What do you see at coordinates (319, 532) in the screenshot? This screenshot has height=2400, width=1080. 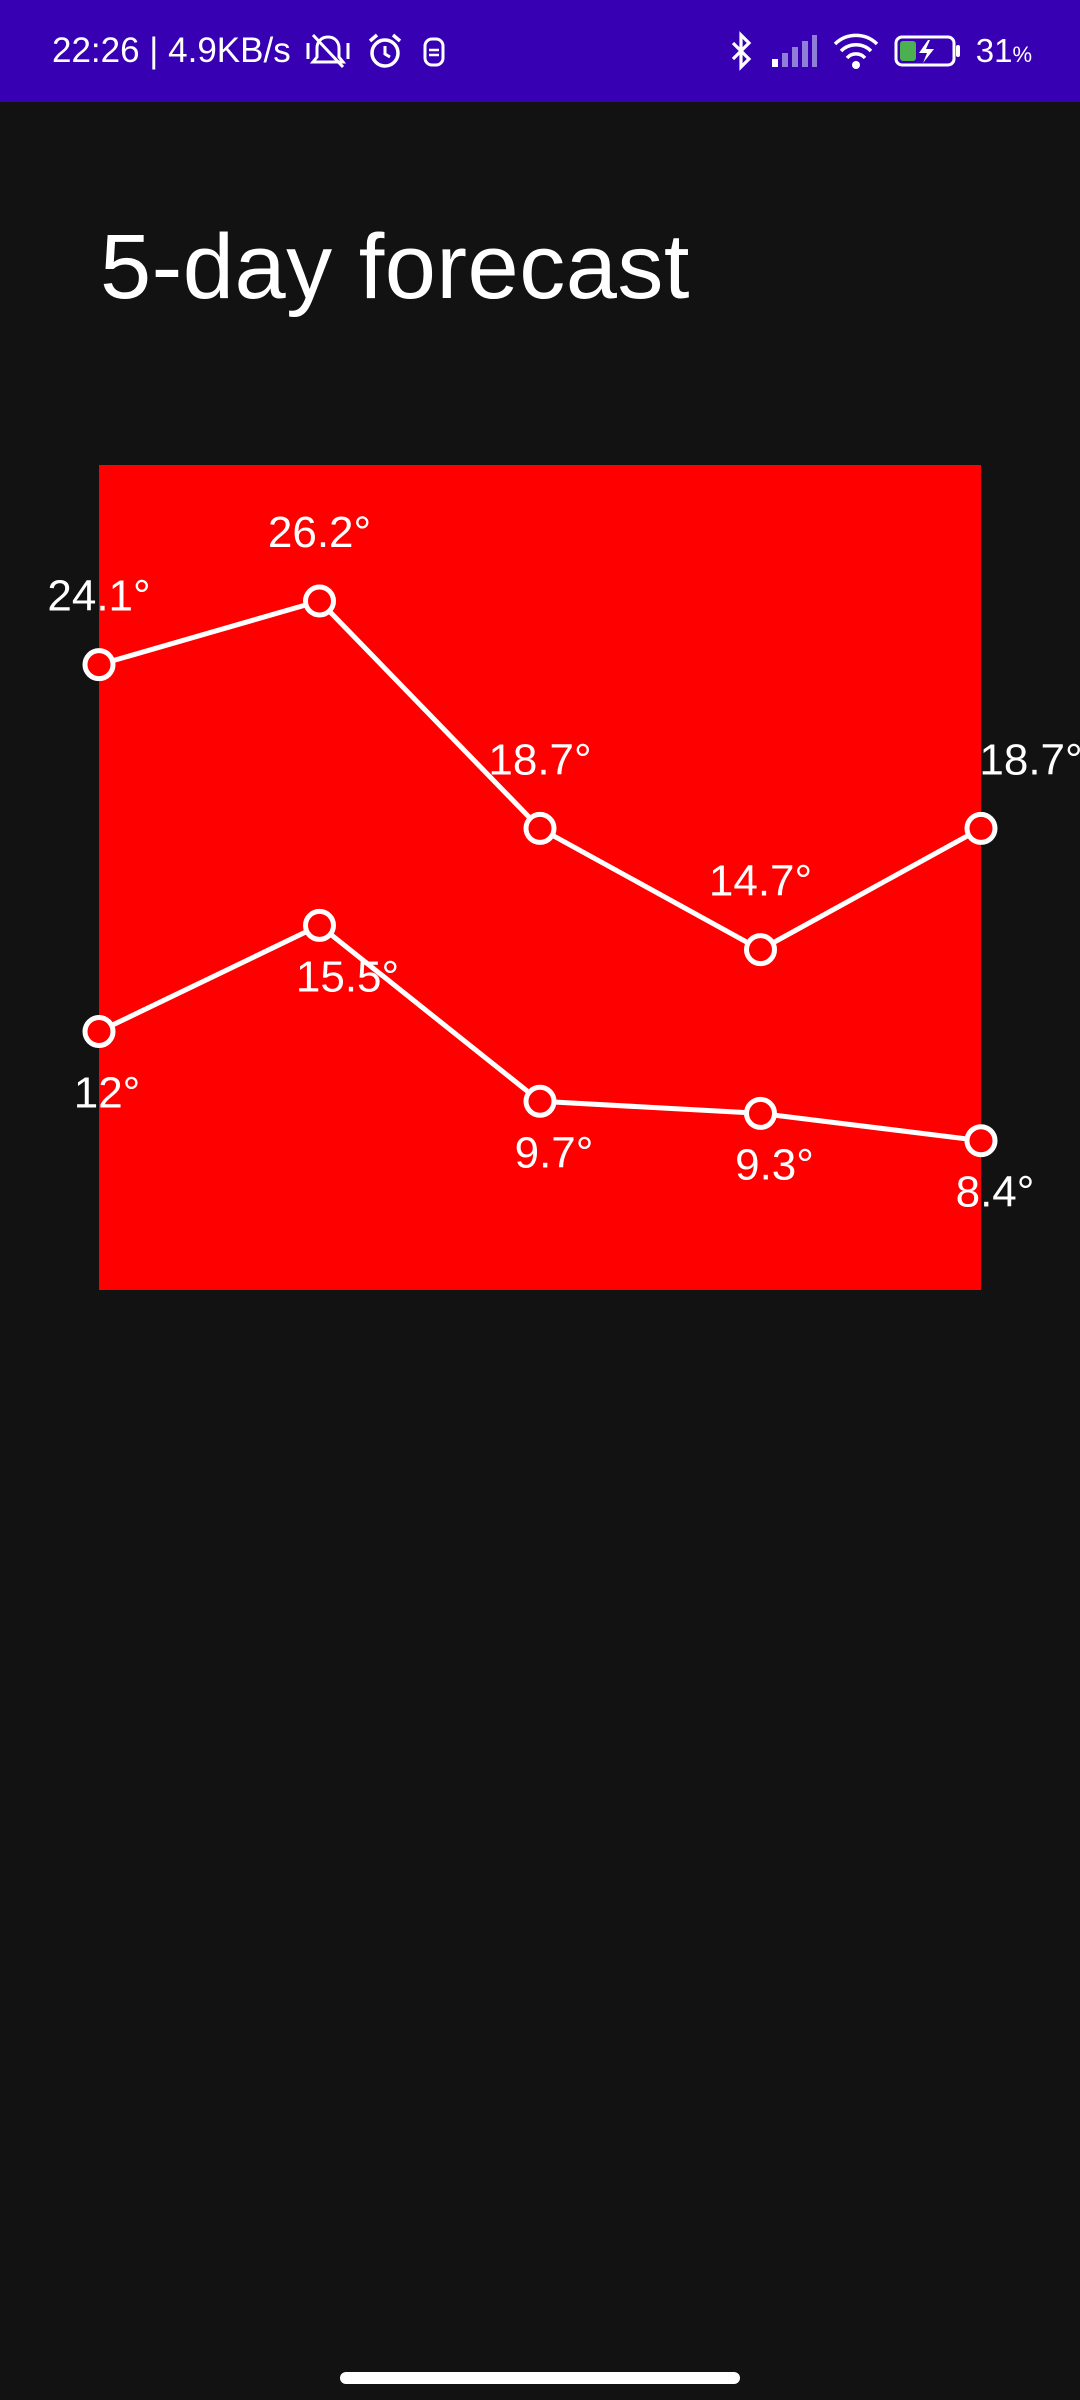 I see `series-1-data-label-2: 26.2°` at bounding box center [319, 532].